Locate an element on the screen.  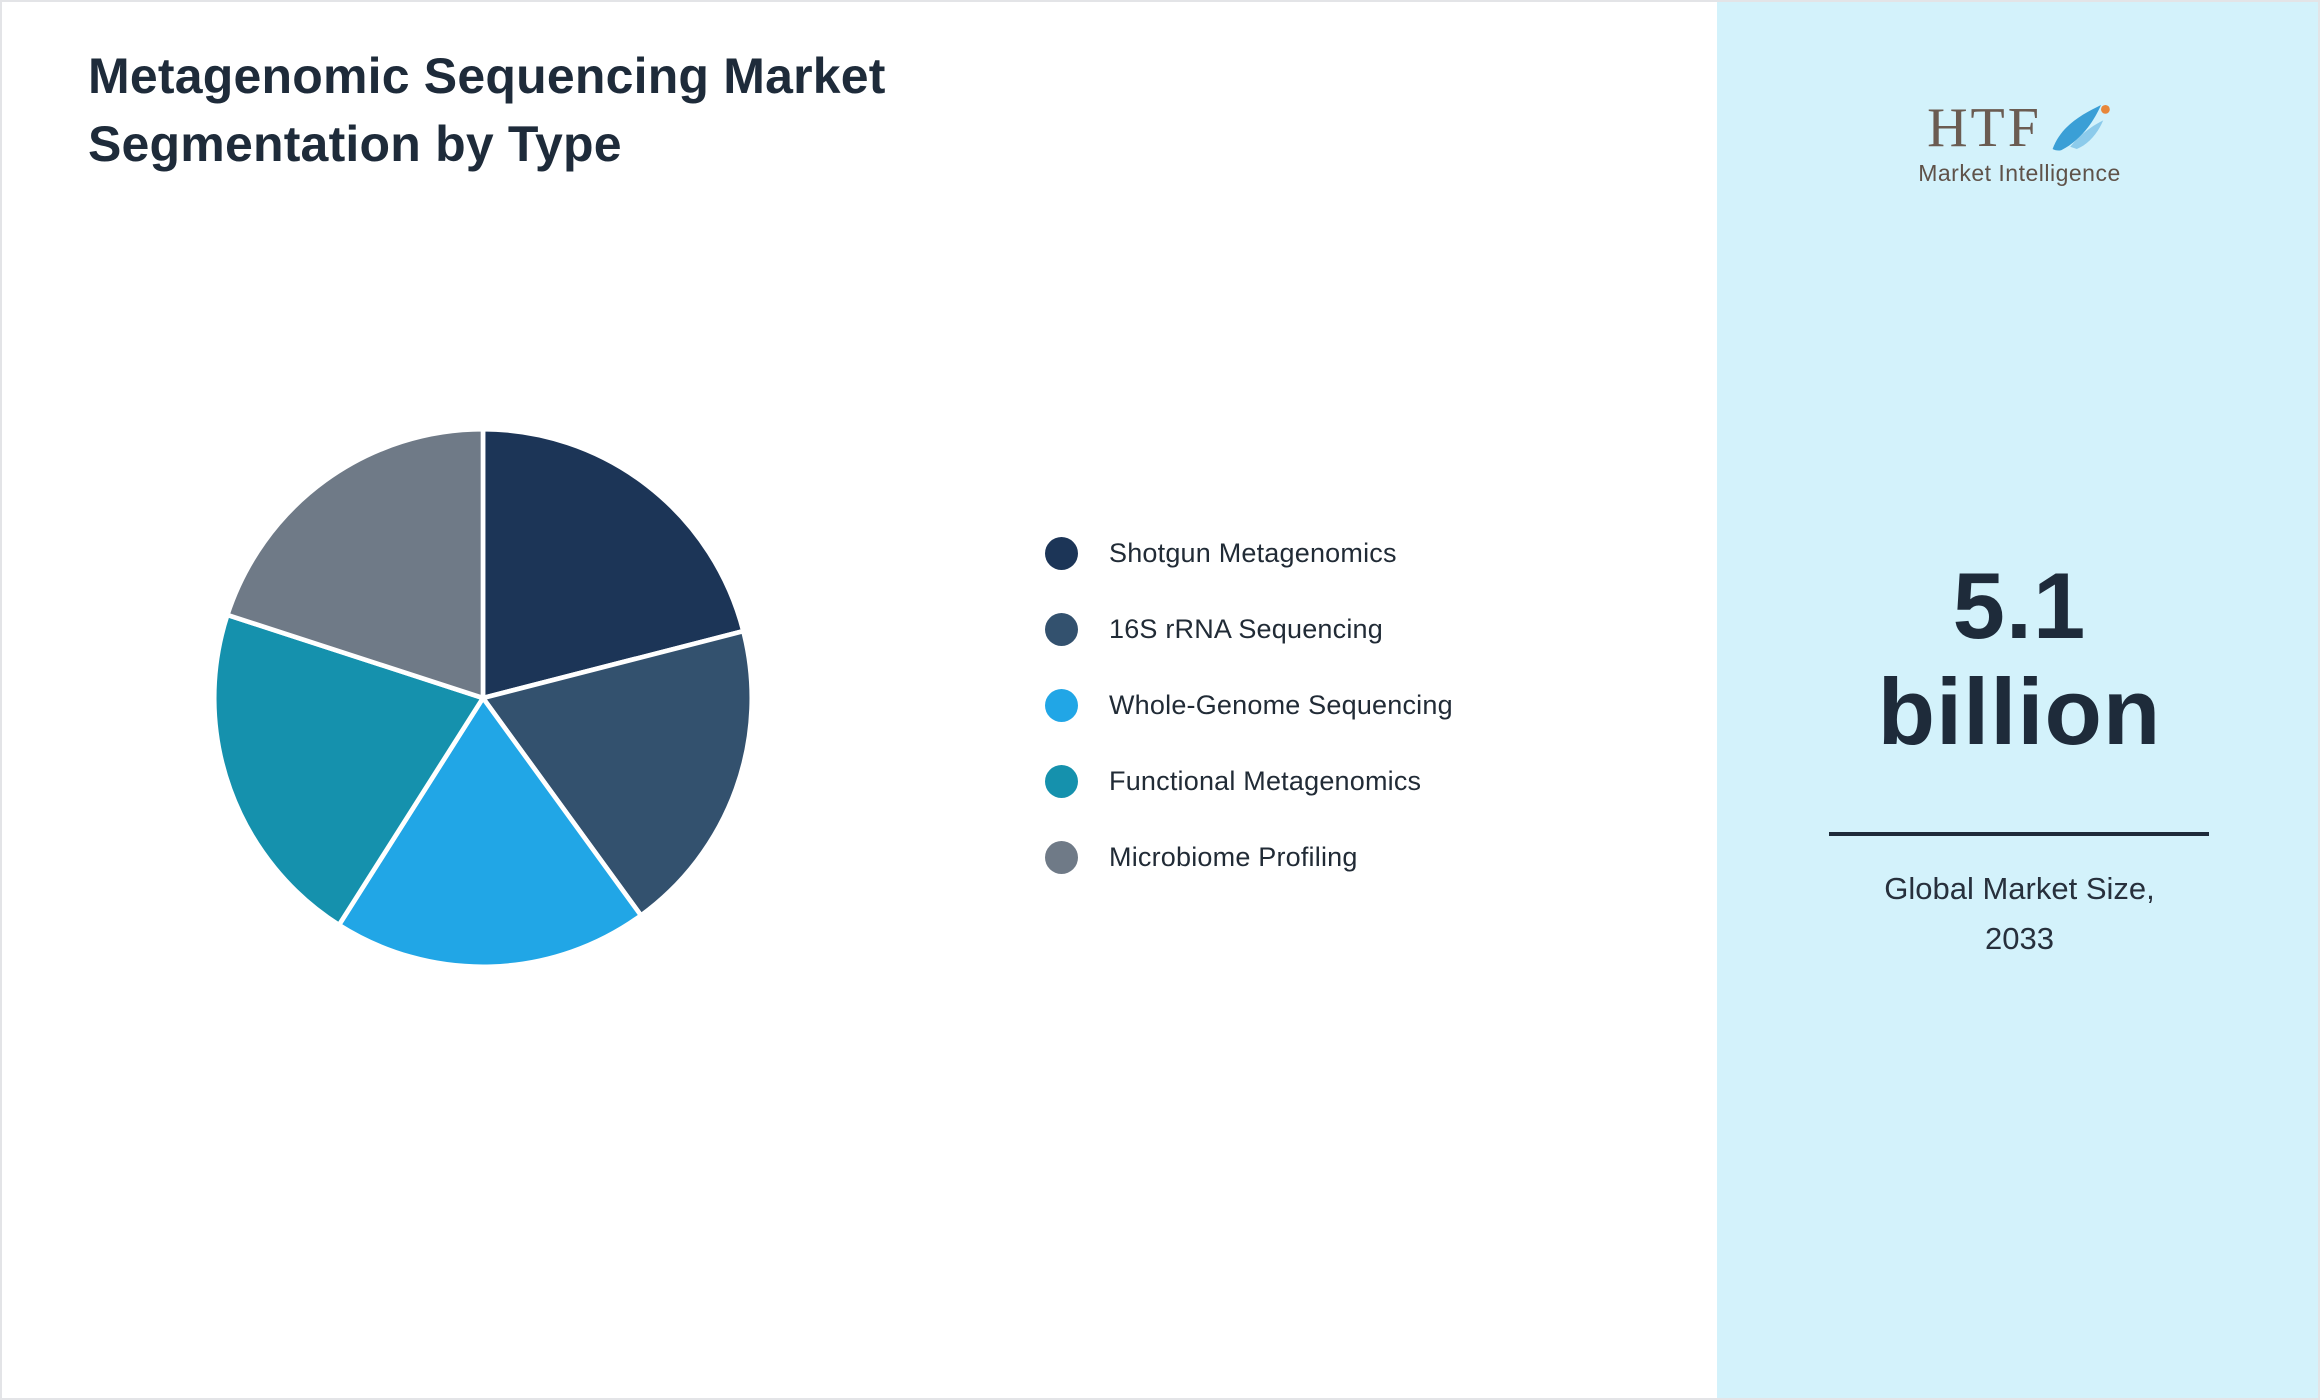
legend-item: Whole-Genome Sequencing is located at coordinates (1249, 705).